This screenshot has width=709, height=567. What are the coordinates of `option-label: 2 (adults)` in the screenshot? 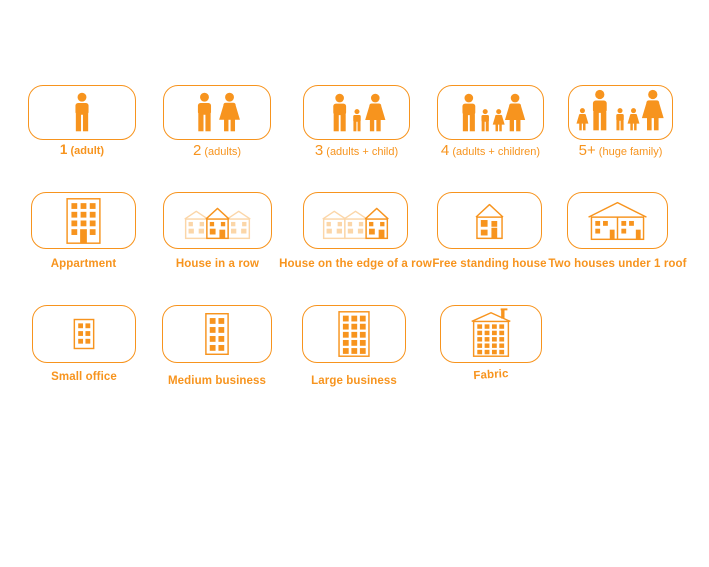 It's located at (217, 150).